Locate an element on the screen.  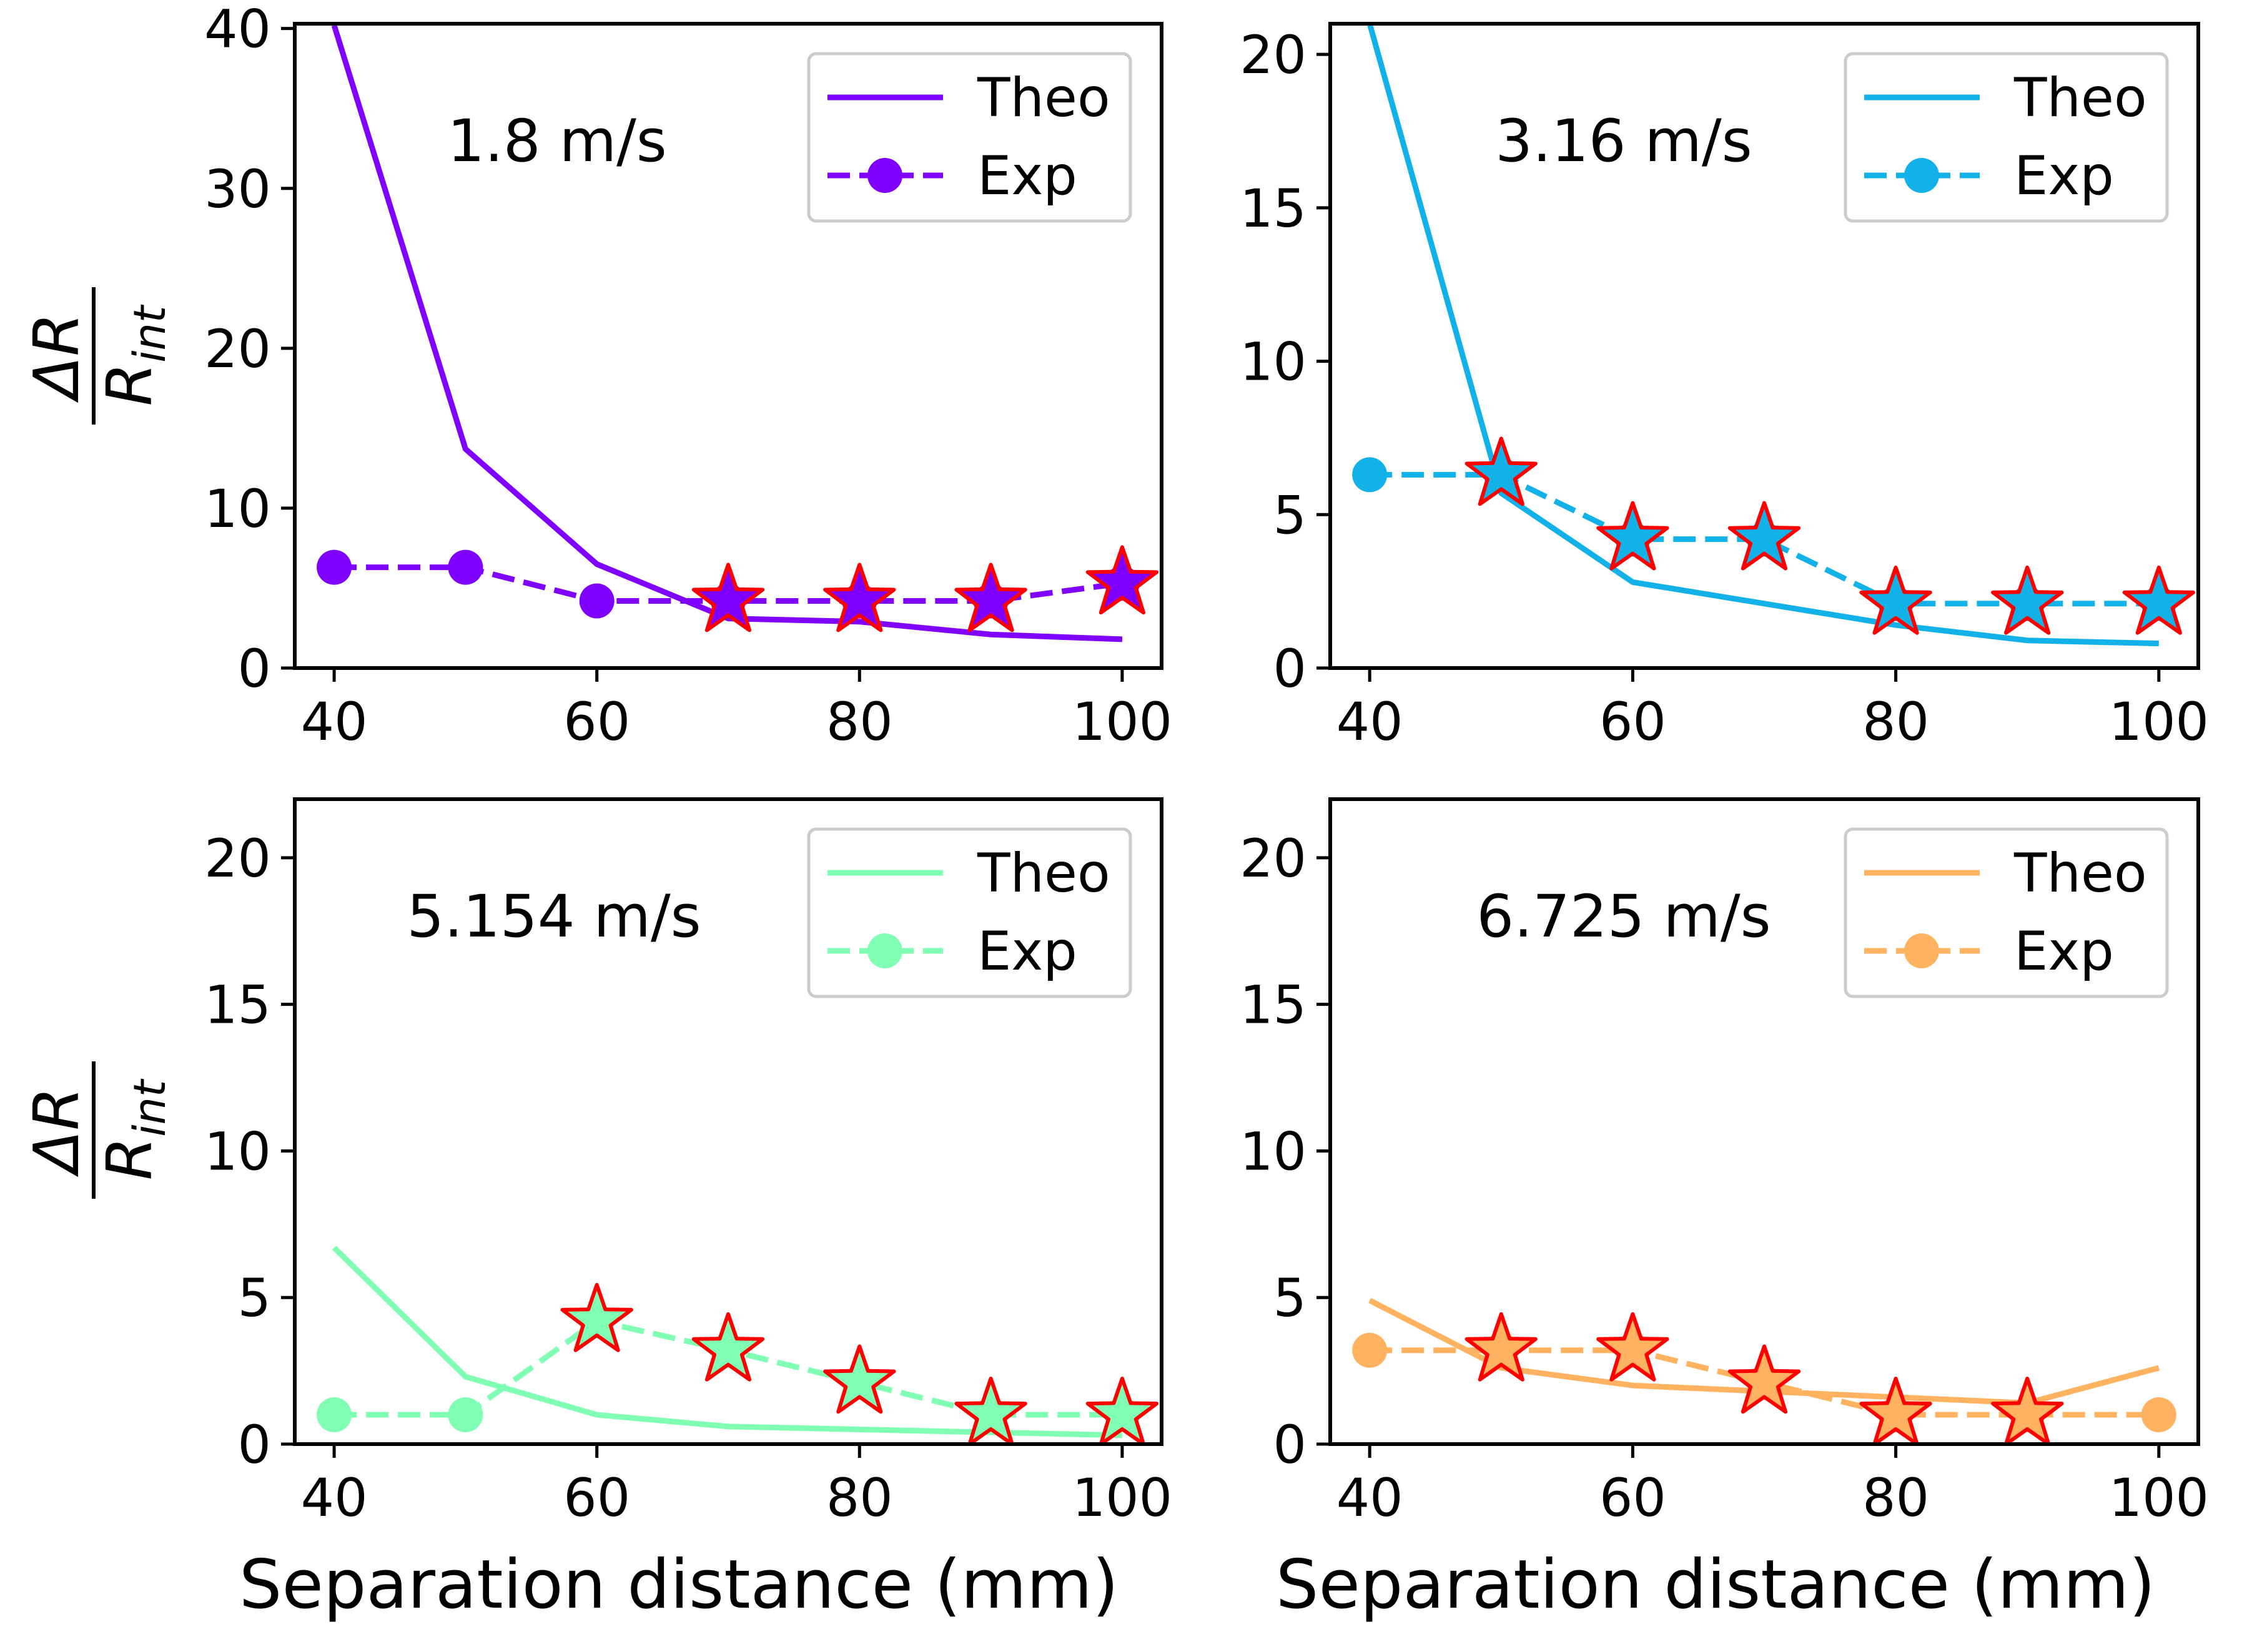
x-axis-label-right: Separation distance (mm) is located at coordinates (1715, 1585).